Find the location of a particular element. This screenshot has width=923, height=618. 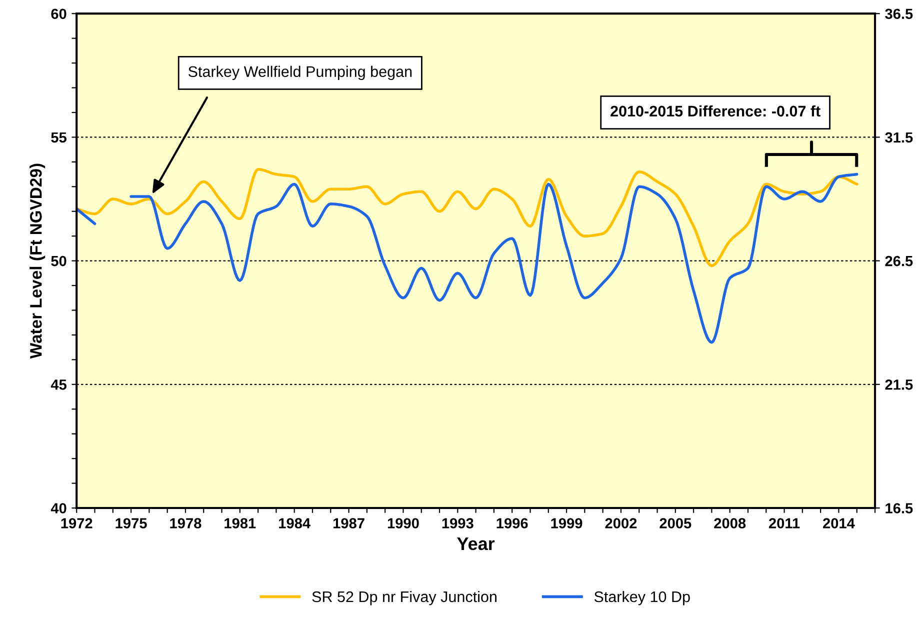

y-tick-label: 50 is located at coordinates (58, 261).